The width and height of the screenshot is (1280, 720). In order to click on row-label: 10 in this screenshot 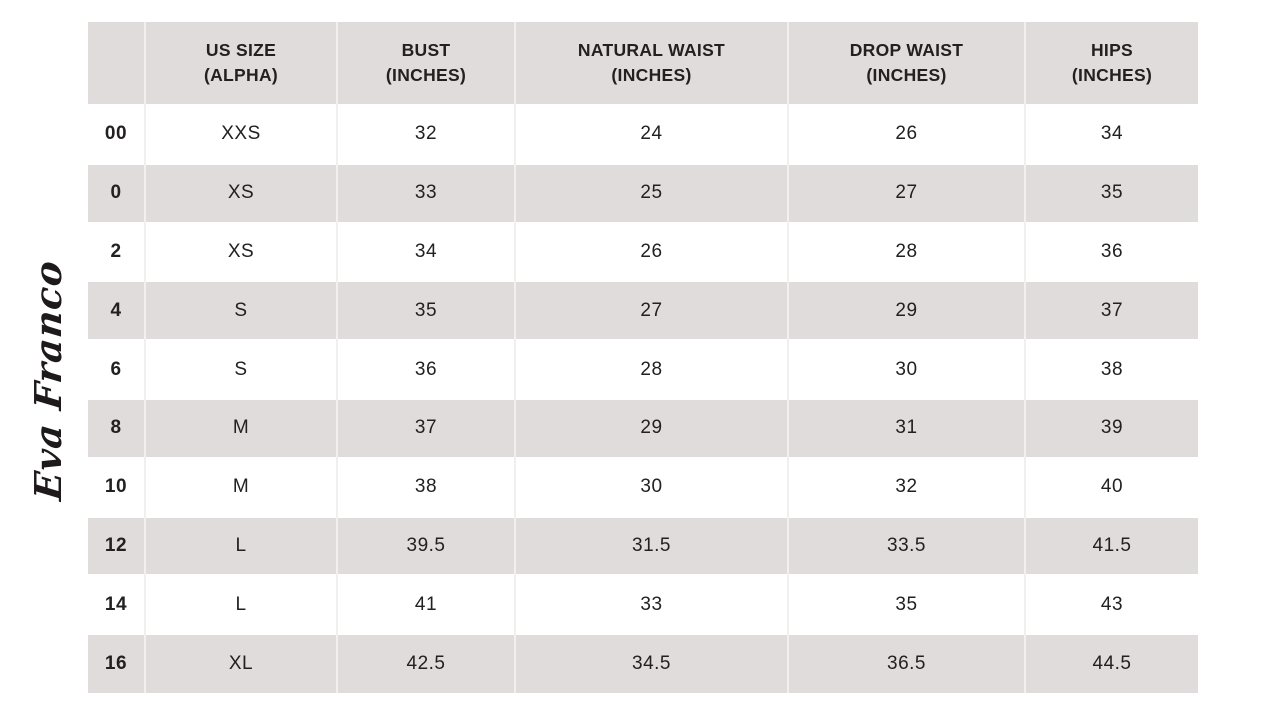, I will do `click(116, 487)`.